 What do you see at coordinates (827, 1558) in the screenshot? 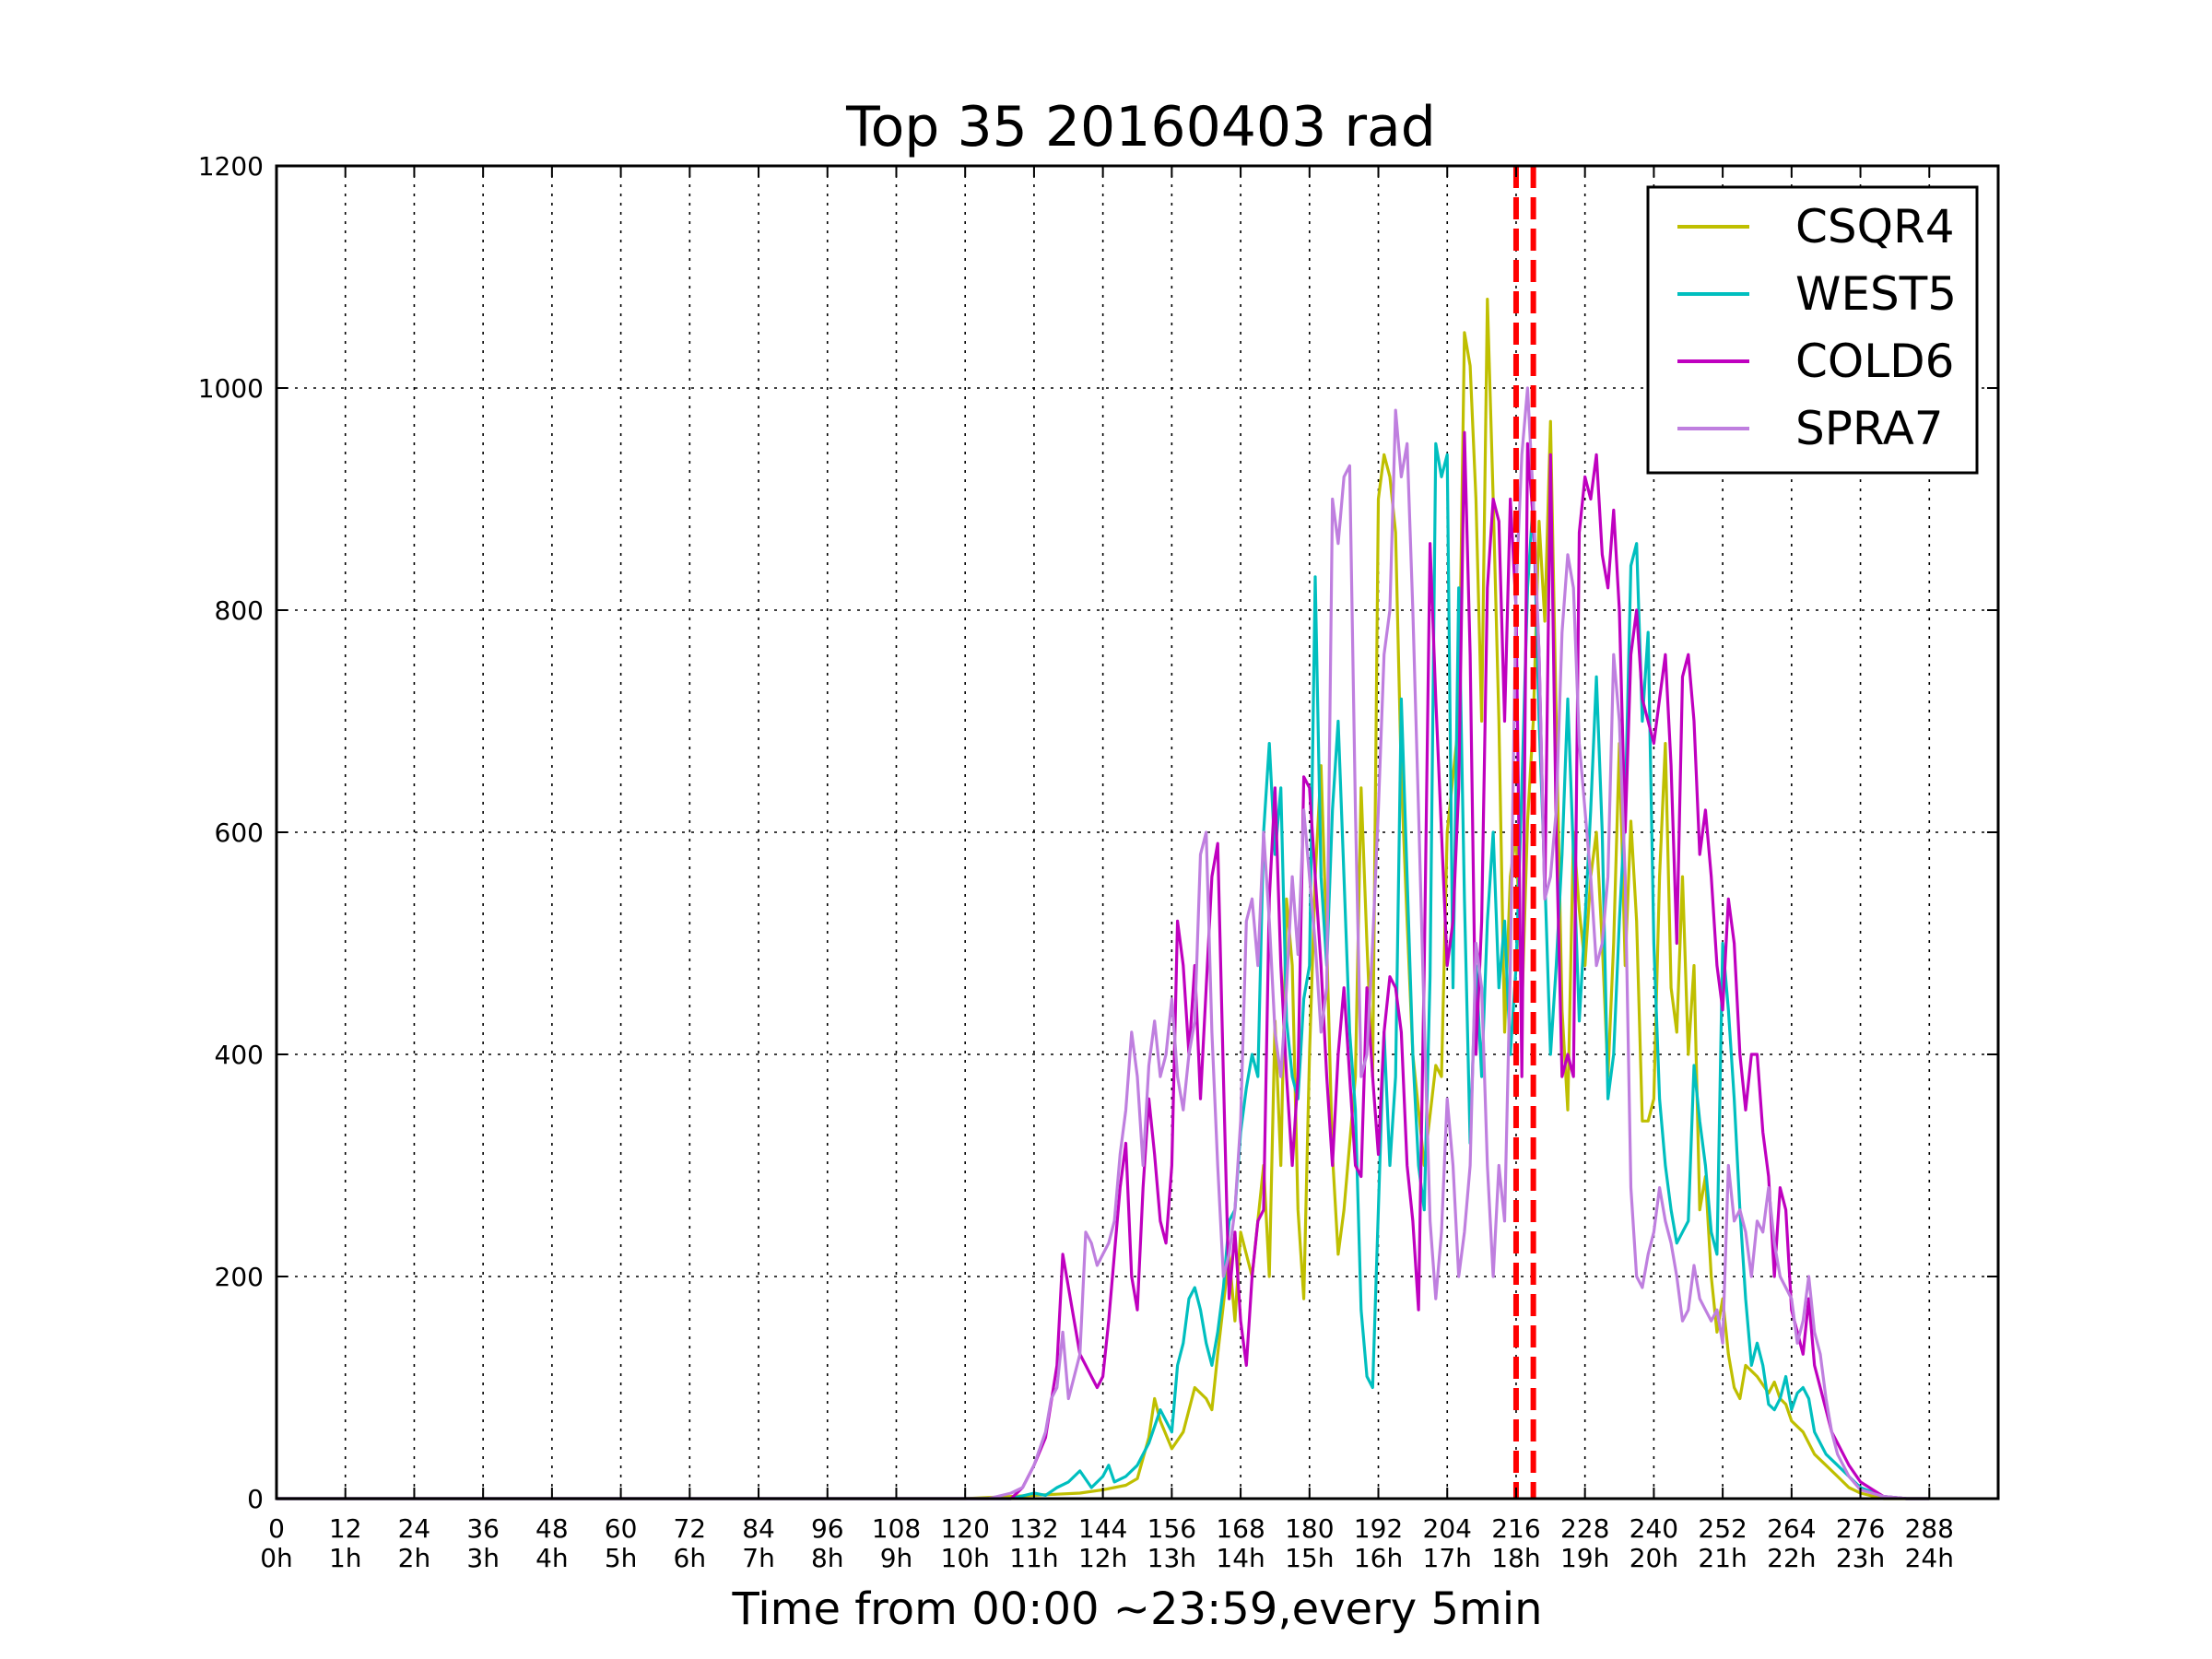
I see `x-tick-sublabel: 8h` at bounding box center [827, 1558].